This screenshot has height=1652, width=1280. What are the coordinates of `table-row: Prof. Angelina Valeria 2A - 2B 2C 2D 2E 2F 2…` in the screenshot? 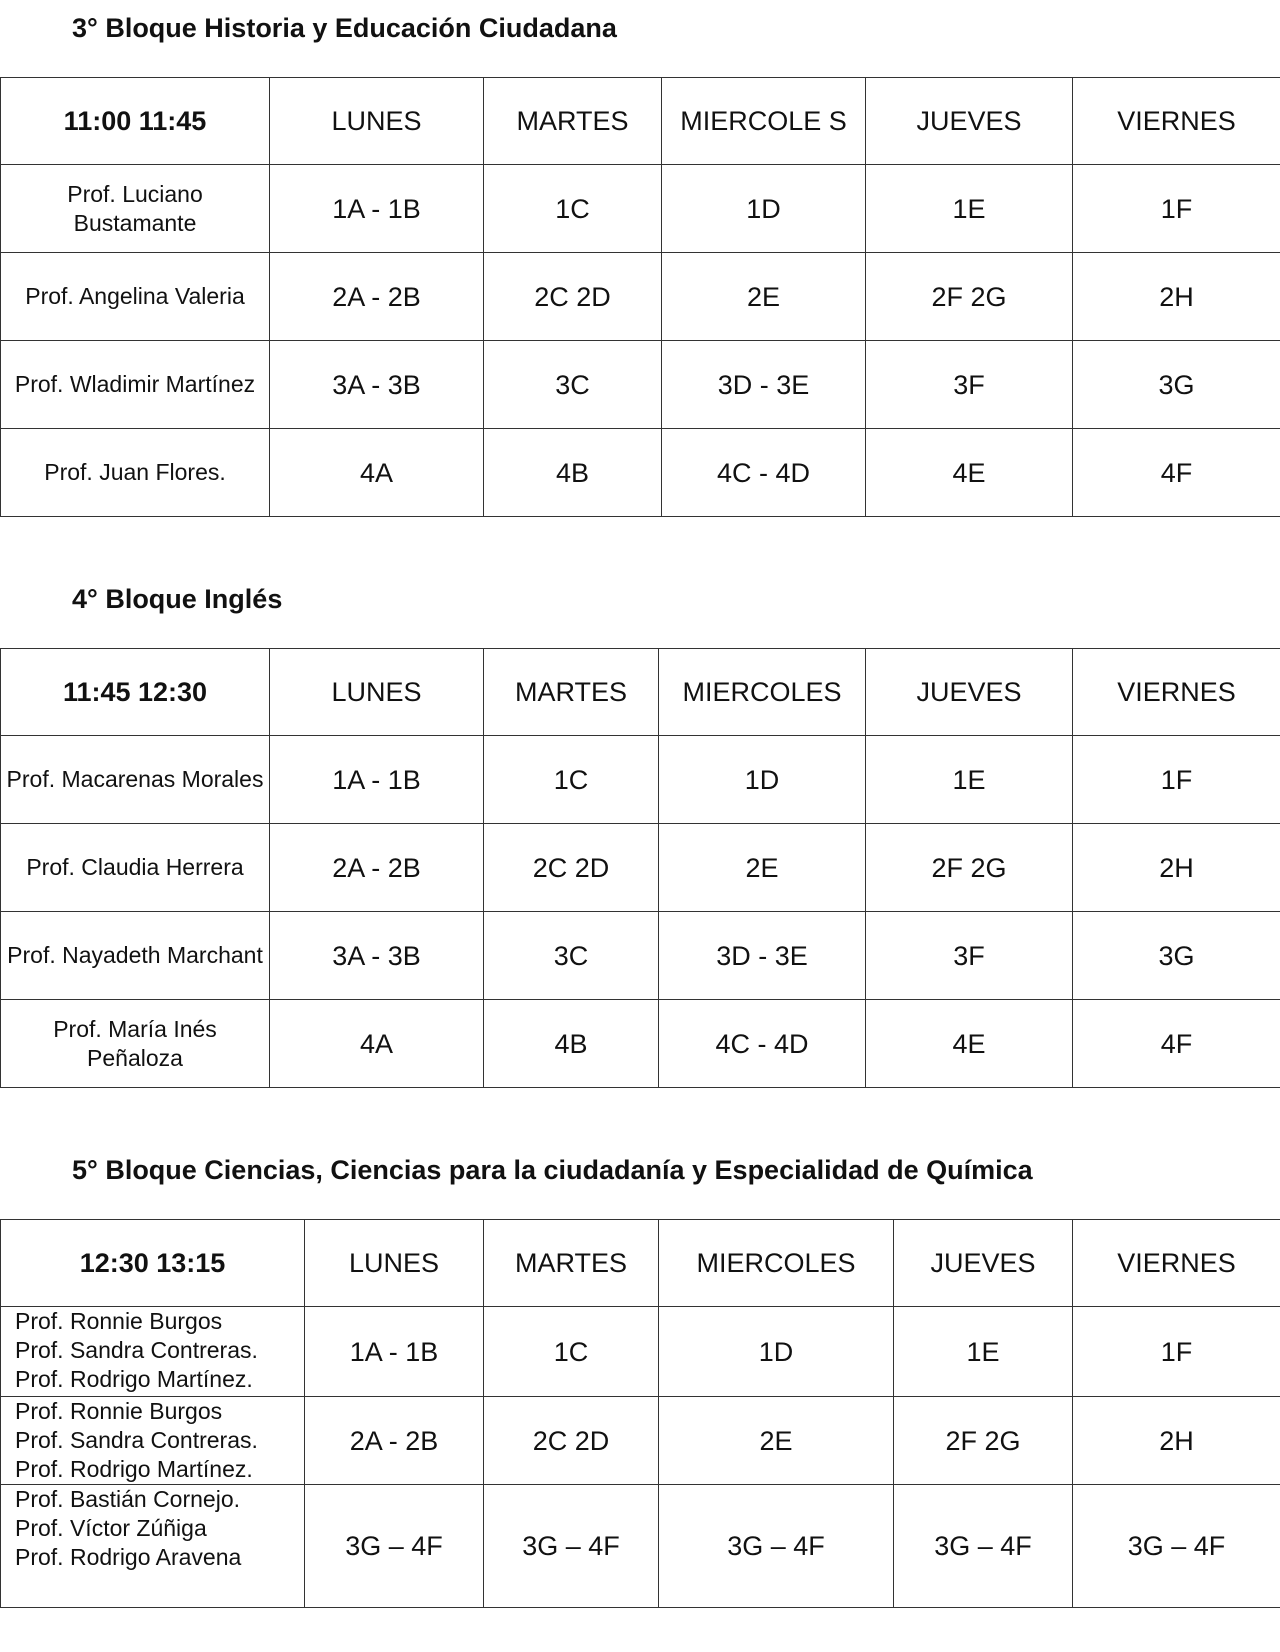 It's located at (640, 296).